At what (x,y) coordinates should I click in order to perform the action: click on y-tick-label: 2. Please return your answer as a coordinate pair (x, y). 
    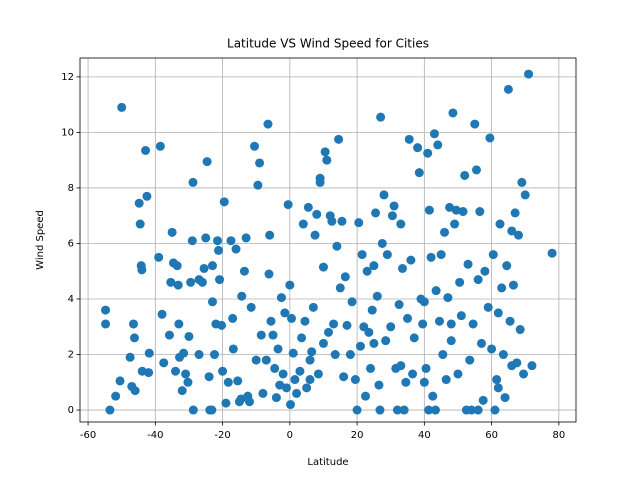
    Looking at the image, I should click on (71, 355).